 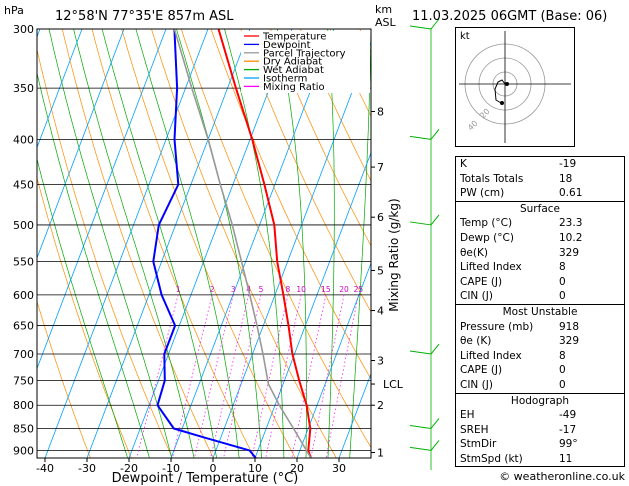 What do you see at coordinates (178, 289) in the screenshot?
I see `mixing-ratio-label: 1` at bounding box center [178, 289].